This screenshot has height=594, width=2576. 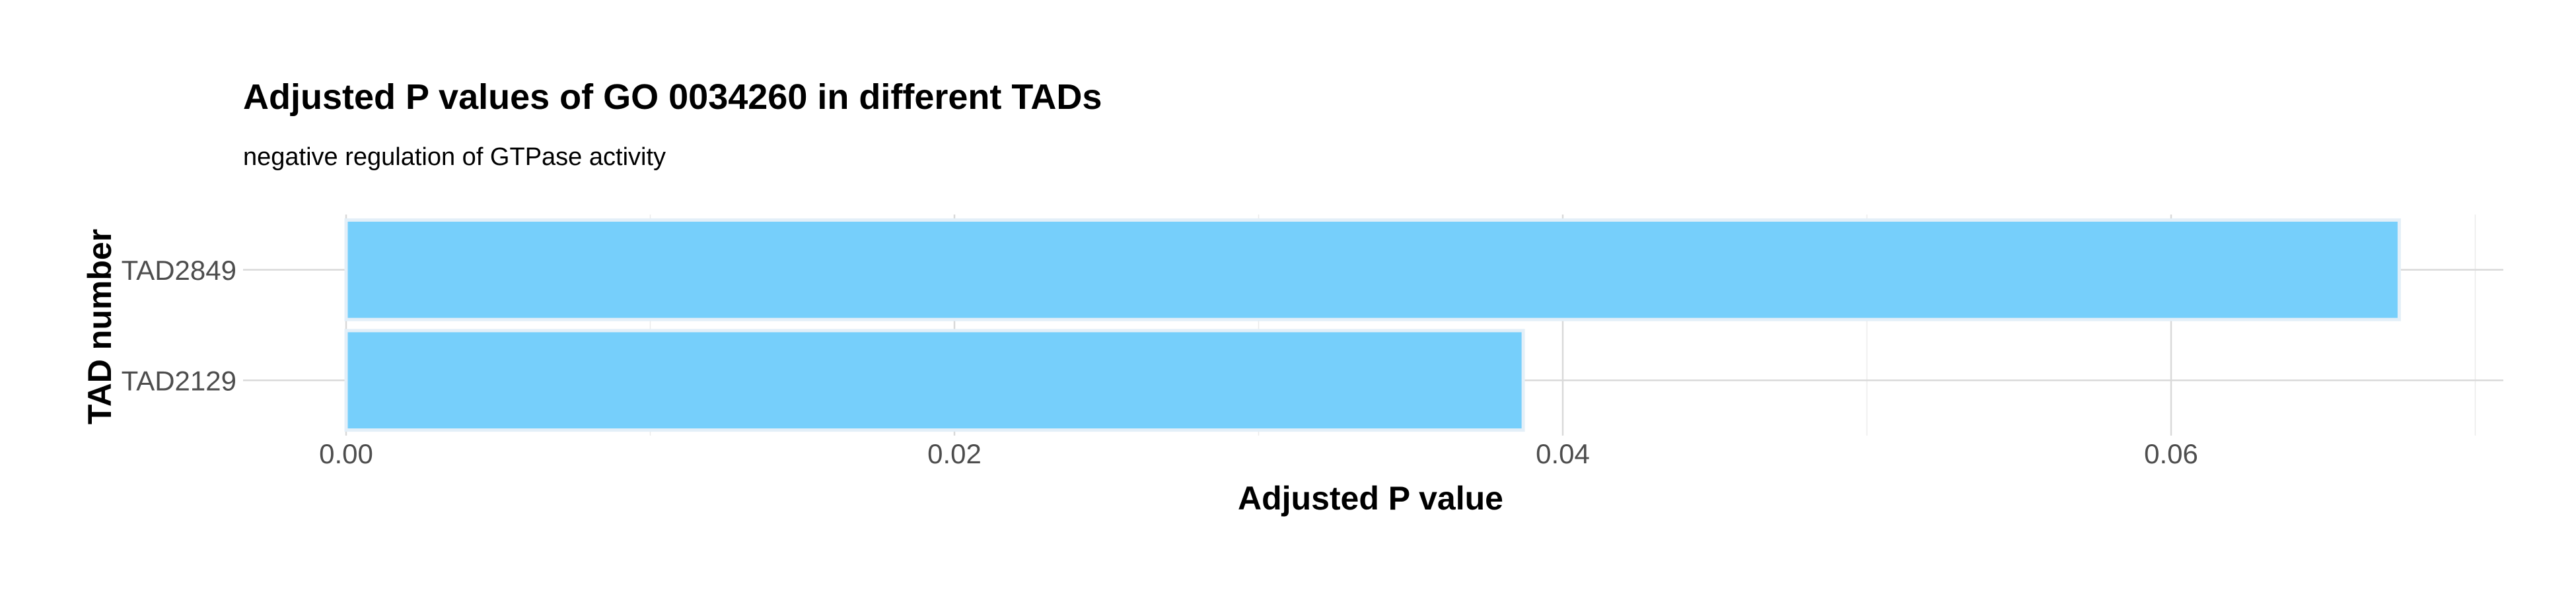 What do you see at coordinates (100, 326) in the screenshot?
I see `y-axis-title: TAD number` at bounding box center [100, 326].